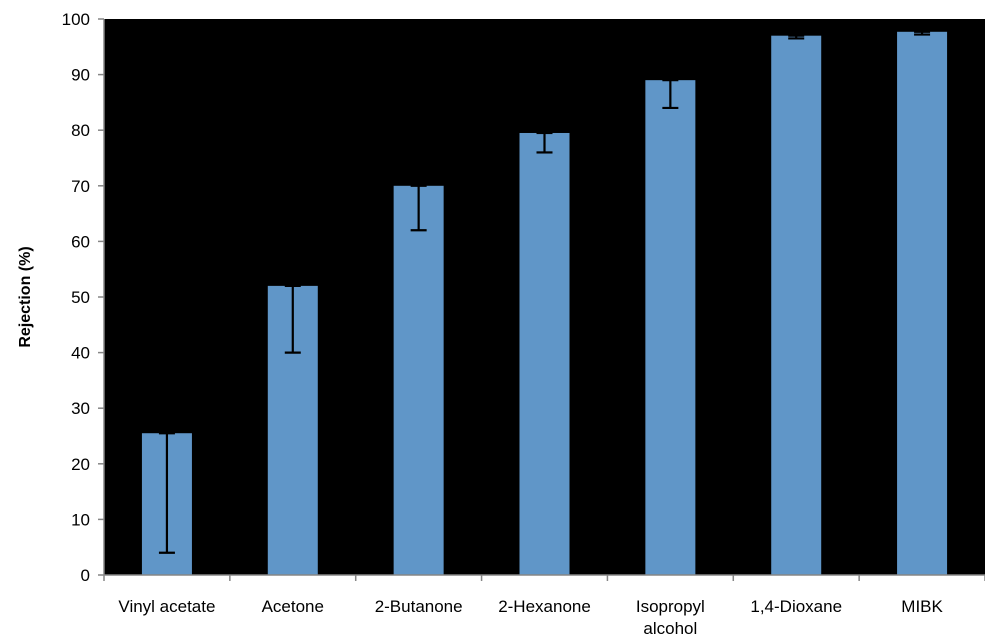  Describe the element at coordinates (25, 296) in the screenshot. I see `y-axis-title: Rejection (%)` at that location.